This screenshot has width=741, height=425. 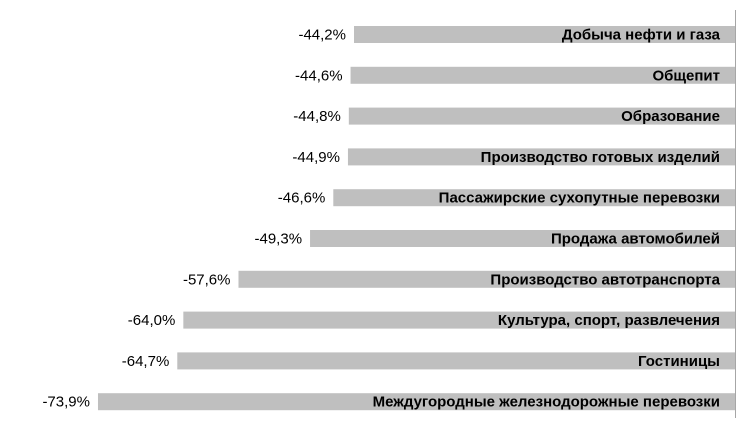 I want to click on value-label: -49,3%, so click(x=279, y=239).